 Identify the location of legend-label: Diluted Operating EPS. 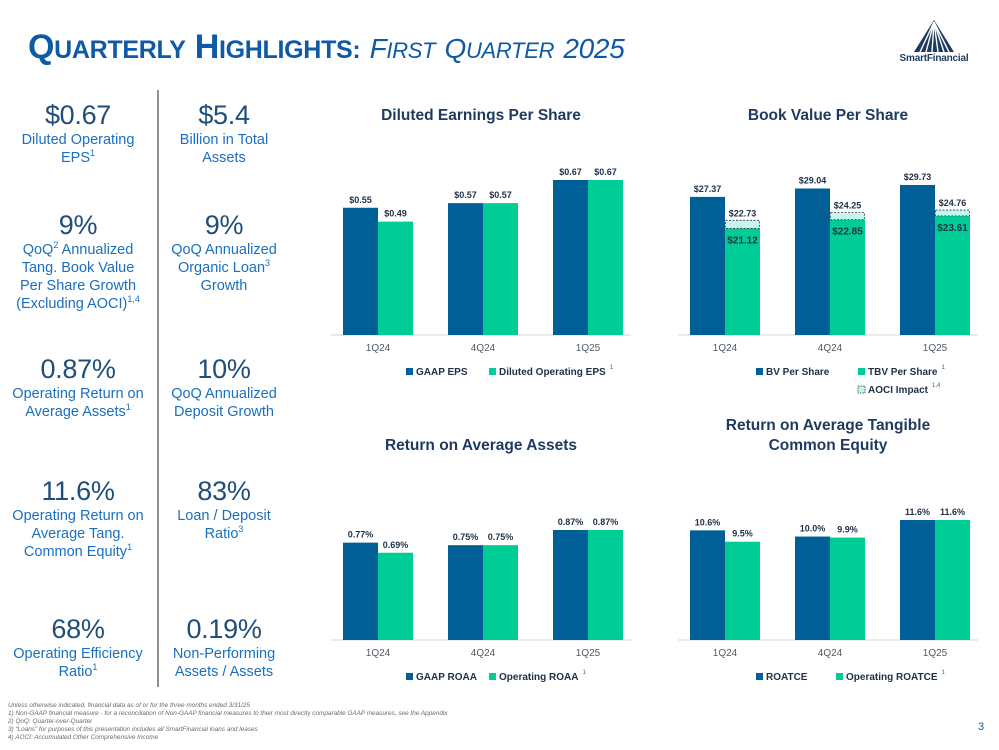
(552, 372).